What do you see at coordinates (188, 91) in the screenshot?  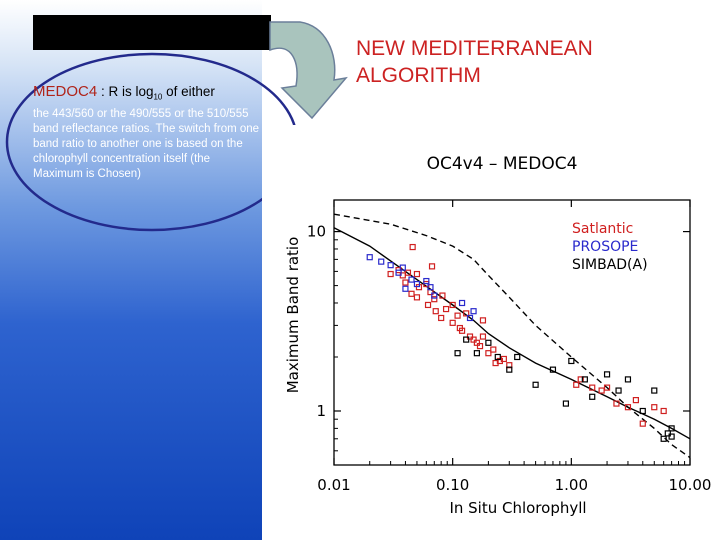 I see `heading-post: of either` at bounding box center [188, 91].